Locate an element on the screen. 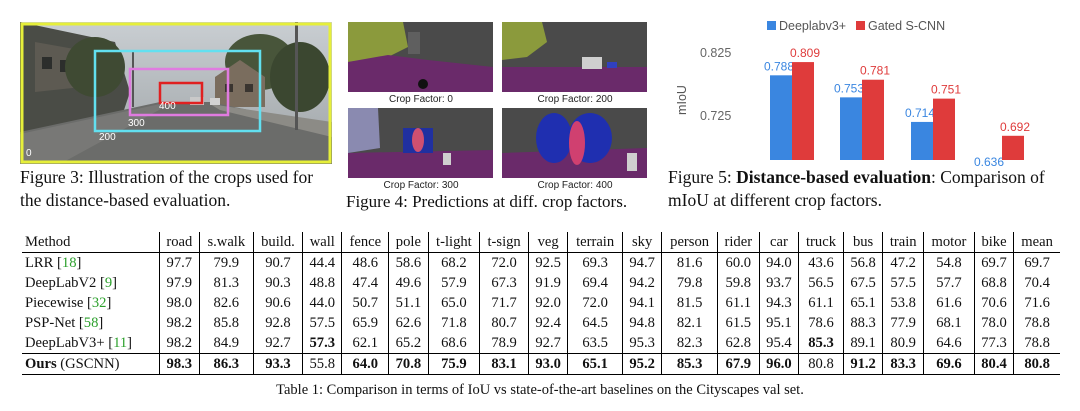 The height and width of the screenshot is (411, 1080). column-header: veg is located at coordinates (547, 242).